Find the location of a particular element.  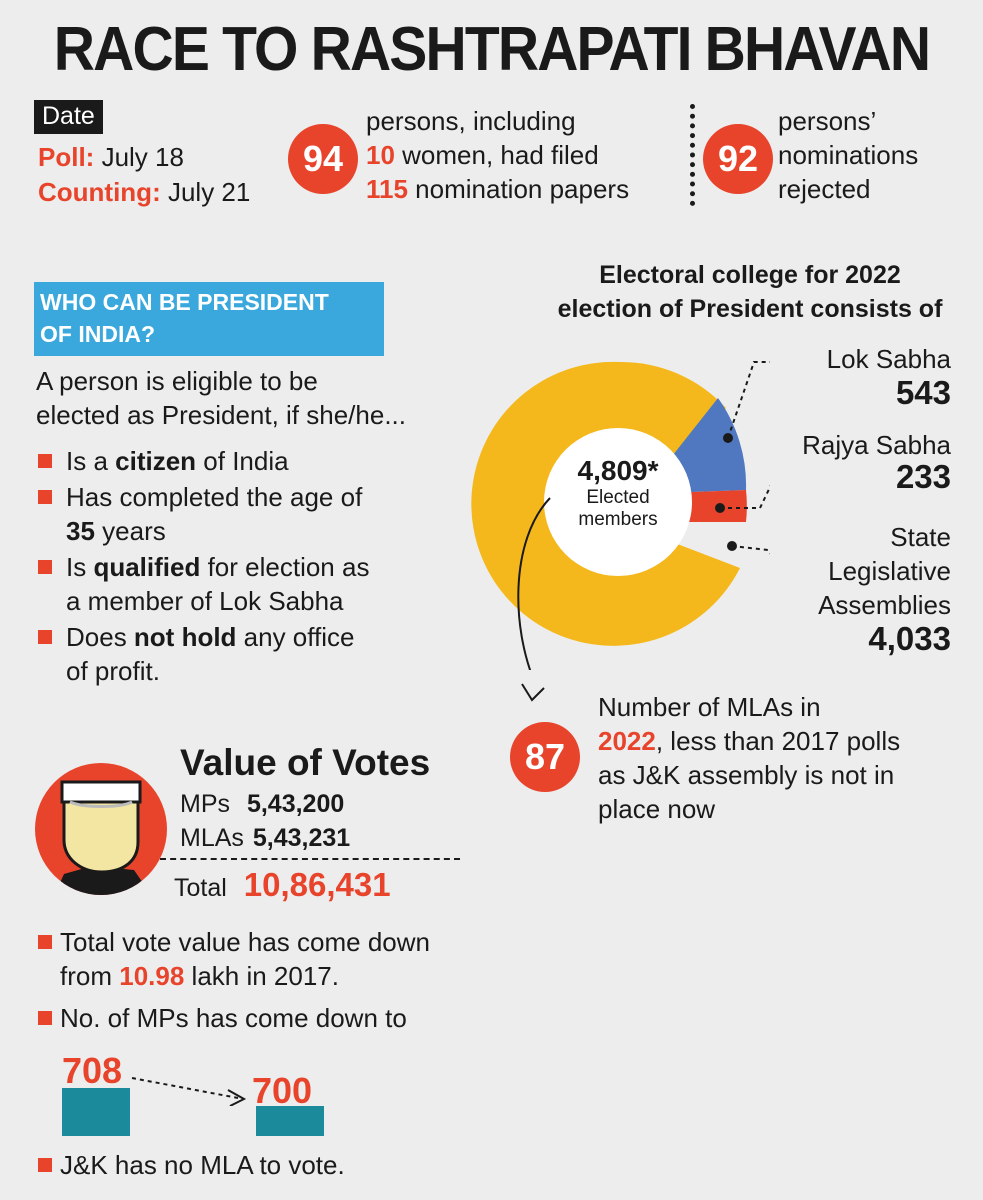

poll-label: Poll: is located at coordinates (66, 157).